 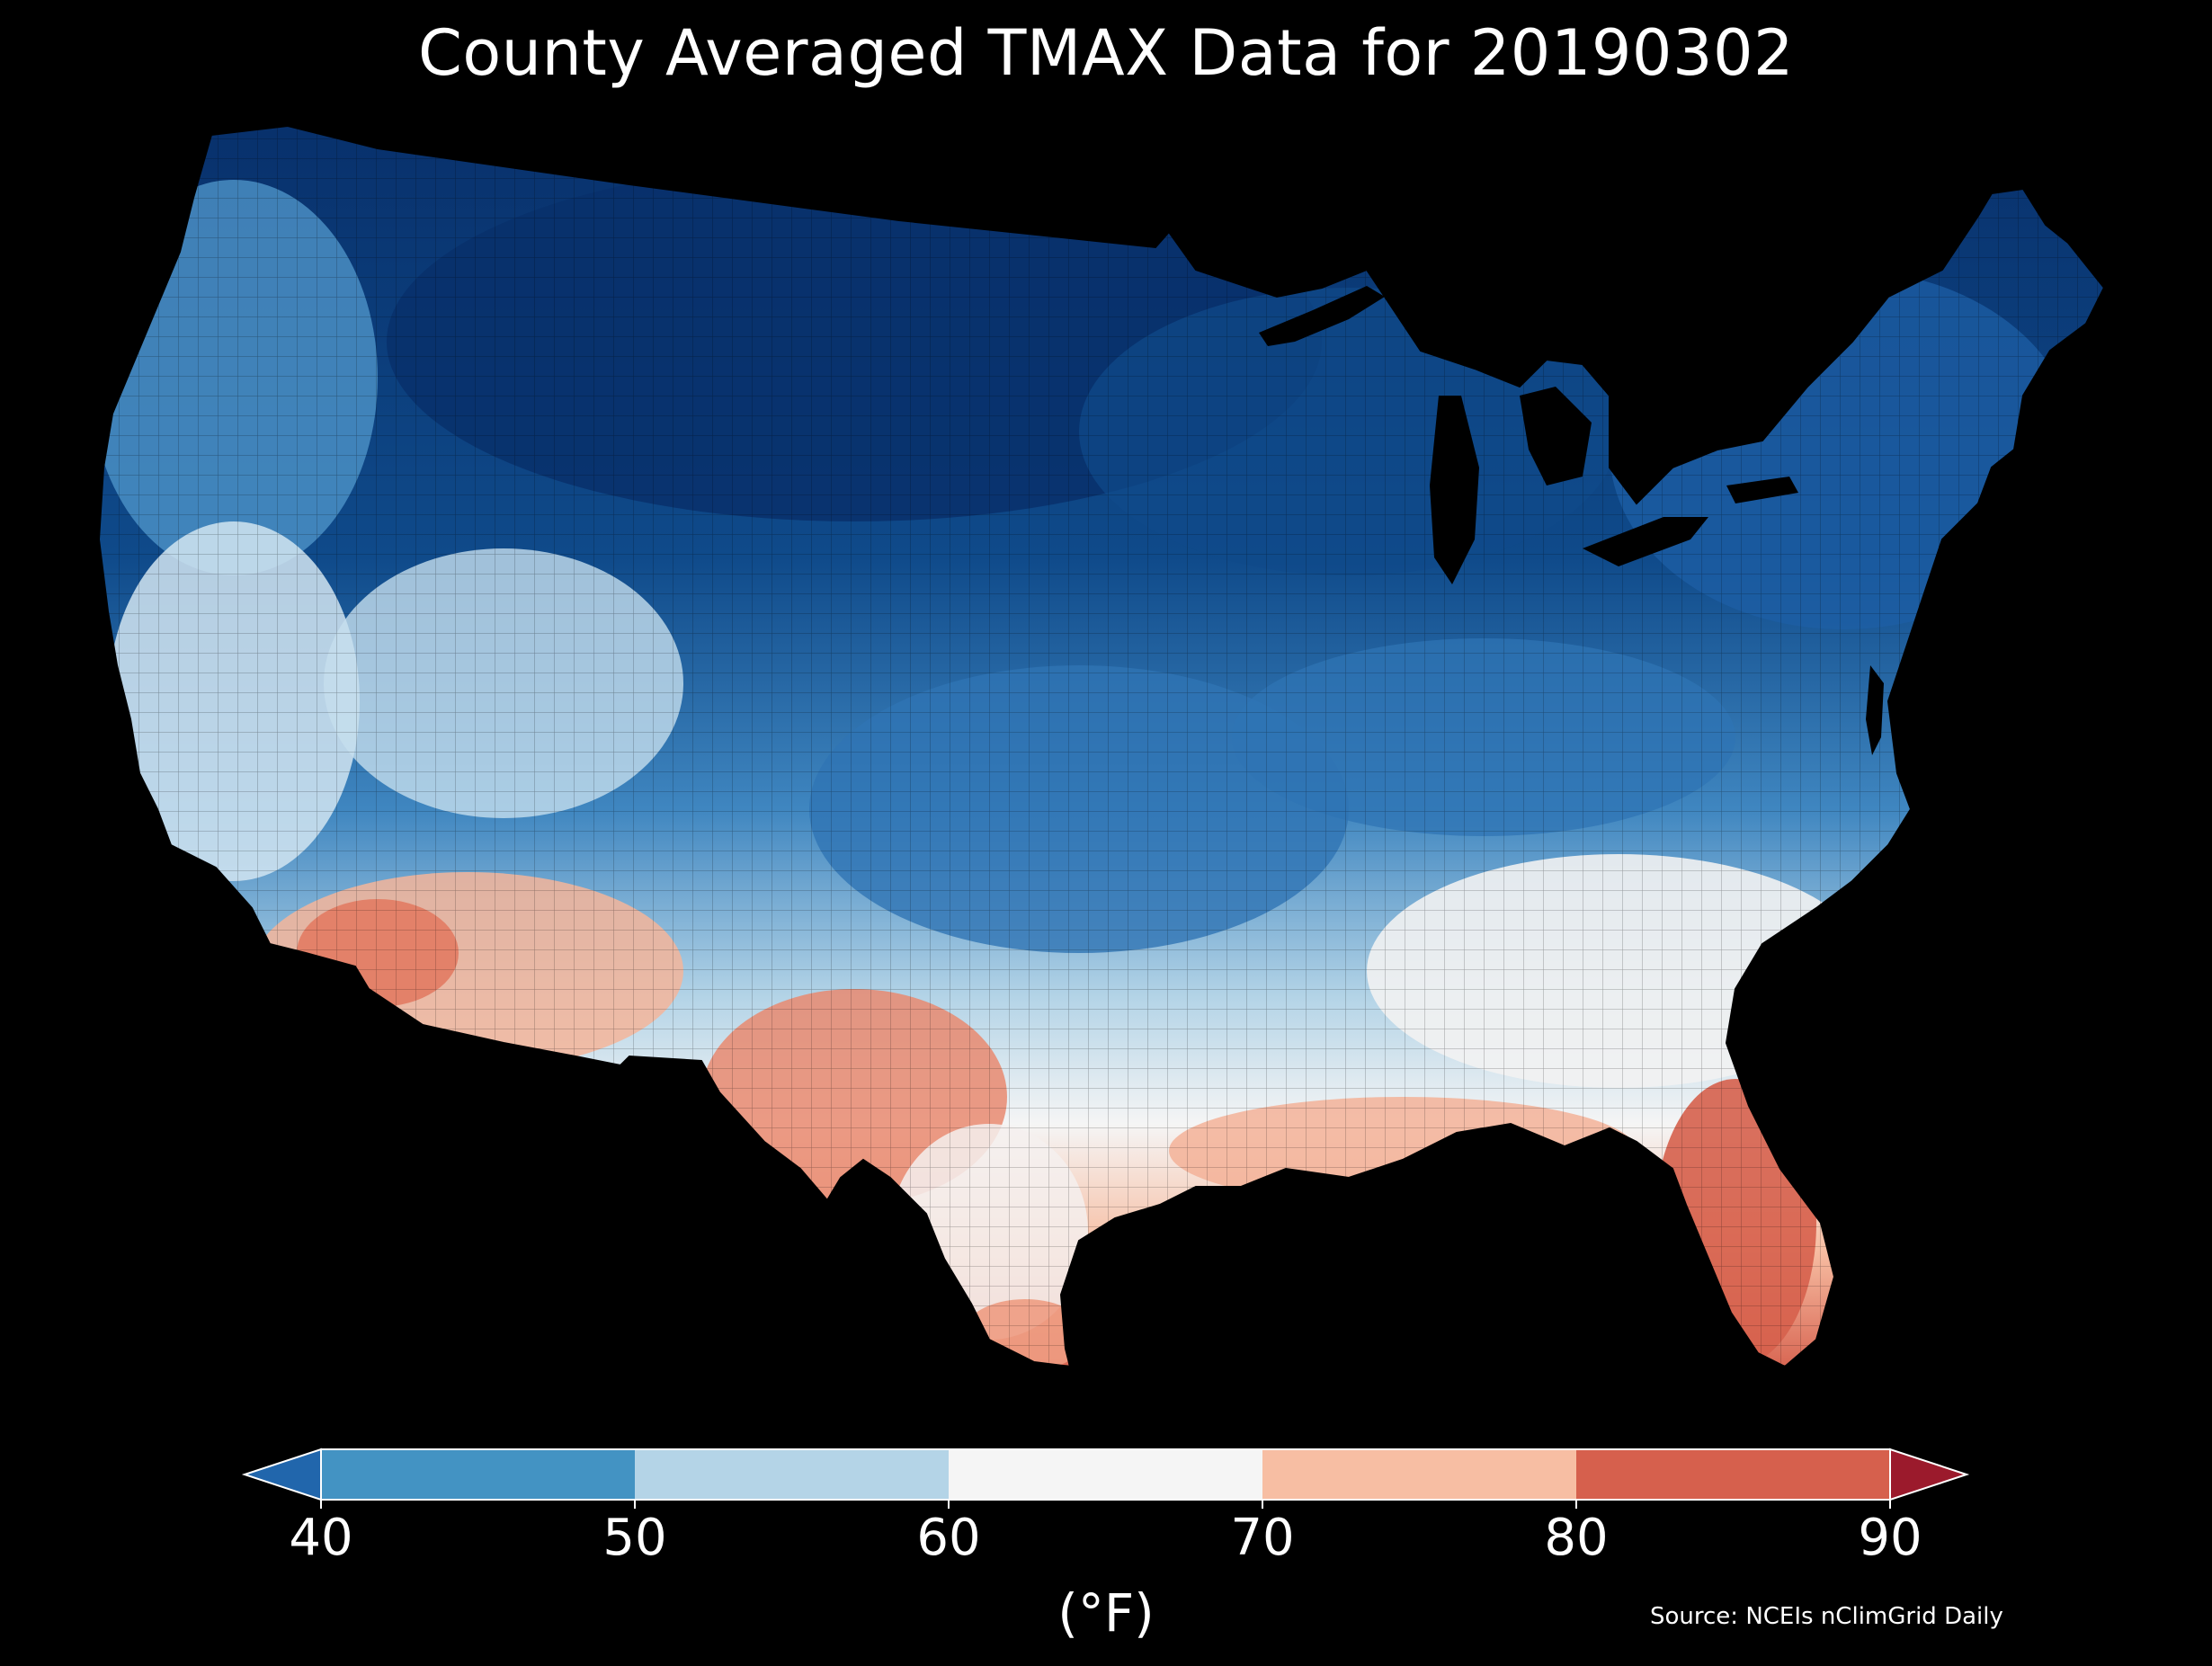 What do you see at coordinates (281, 1475) in the screenshot?
I see `colorbar-extend-low` at bounding box center [281, 1475].